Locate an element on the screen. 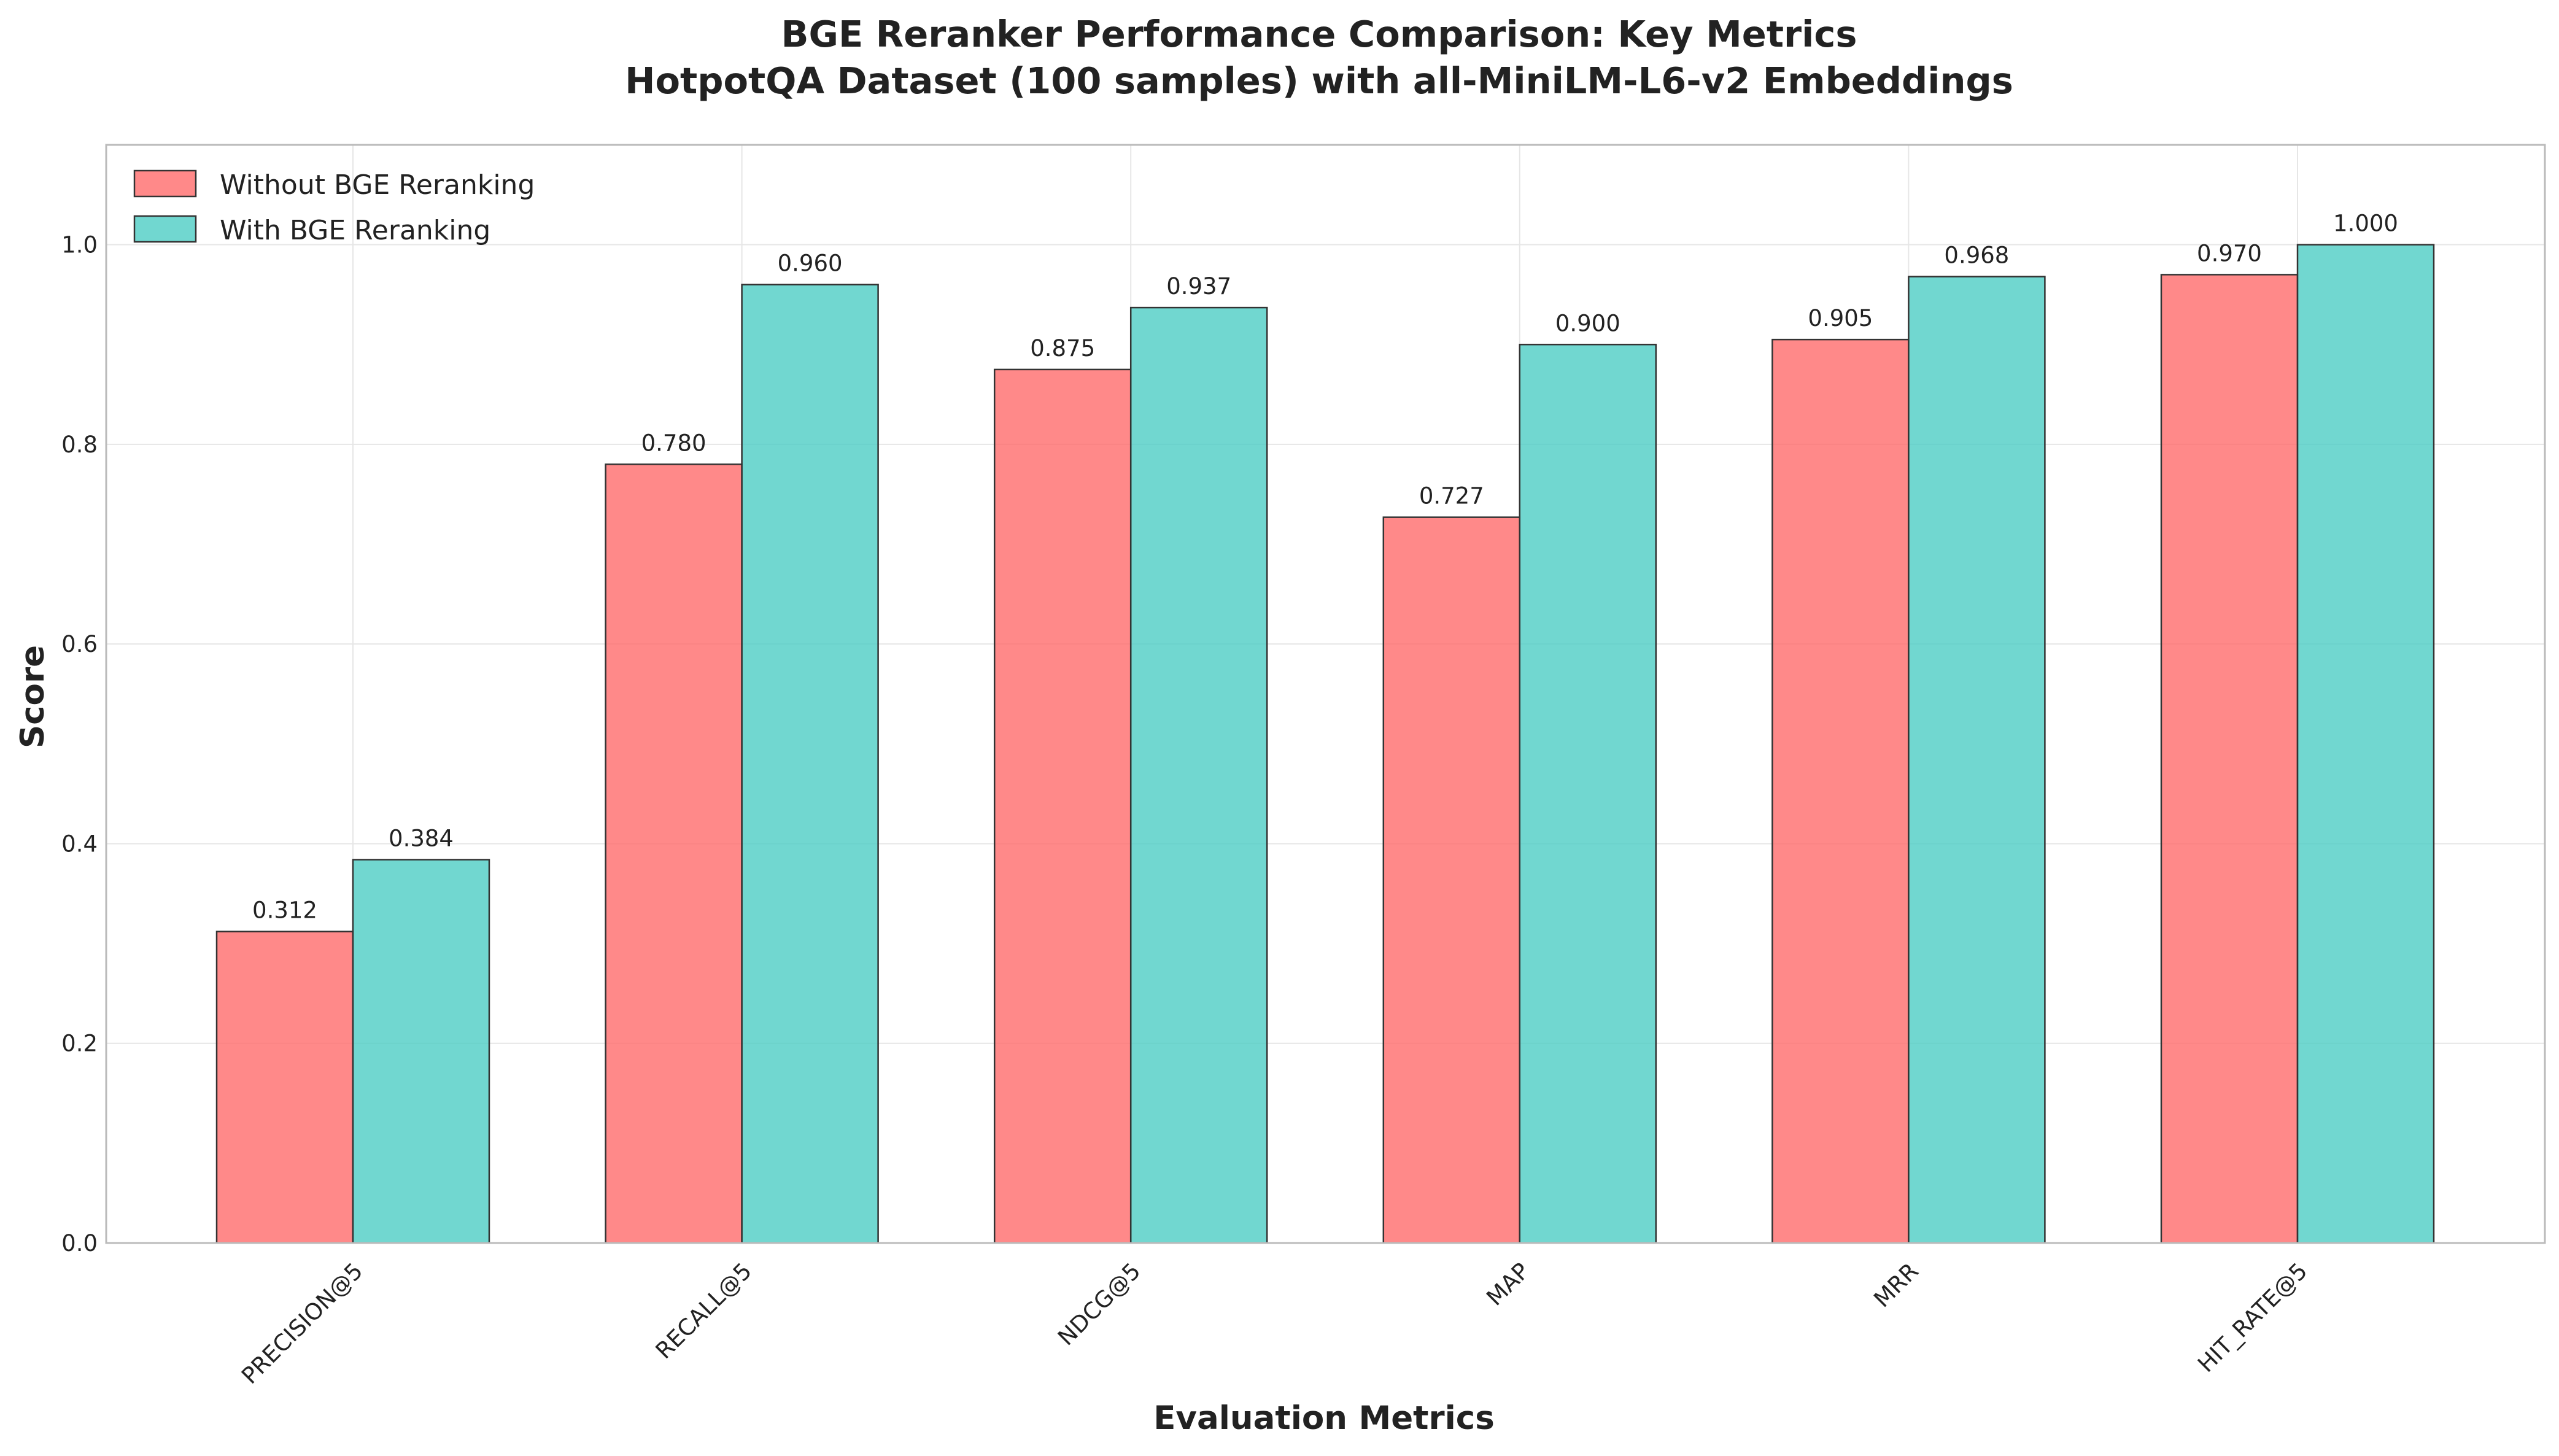 This screenshot has height=1456, width=2559. x-tick-label: MAP is located at coordinates (1508, 1284).